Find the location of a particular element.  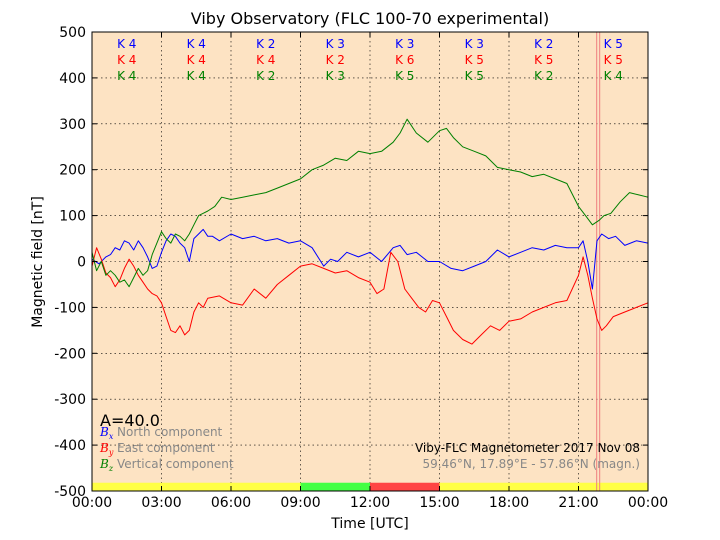

y-tick-label: 300 is located at coordinates (72, 125).